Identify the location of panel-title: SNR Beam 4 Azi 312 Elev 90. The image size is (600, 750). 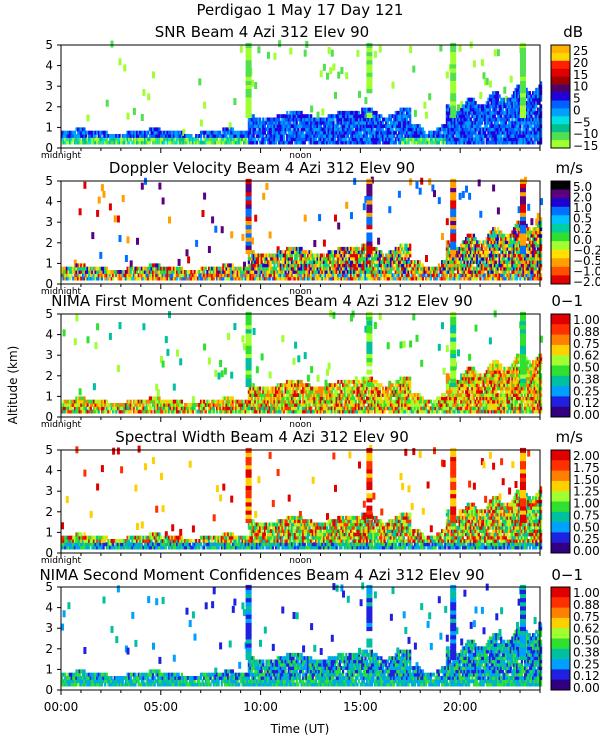
(262, 32).